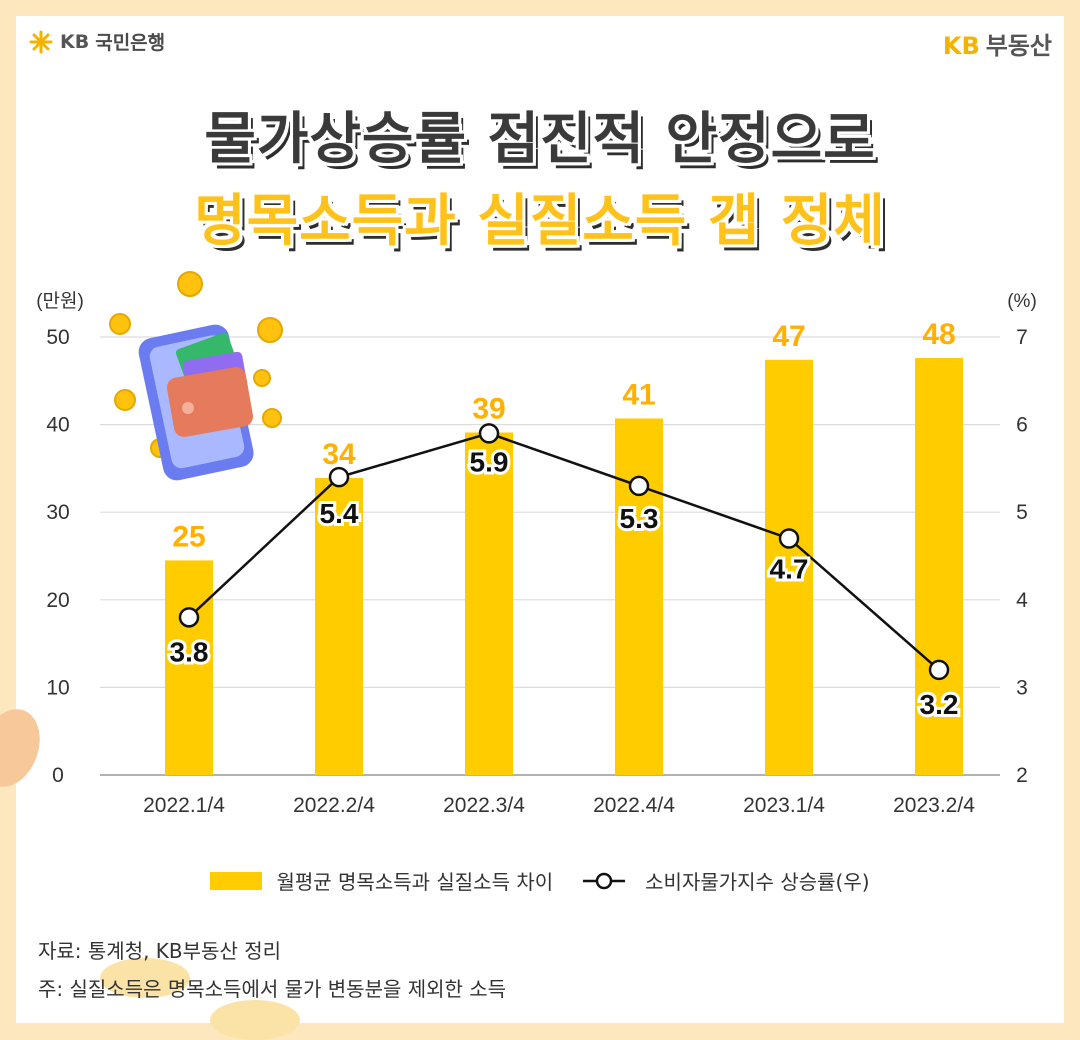 This screenshot has width=1080, height=1040. What do you see at coordinates (57, 687) in the screenshot?
I see `y-left-tick-label: 10` at bounding box center [57, 687].